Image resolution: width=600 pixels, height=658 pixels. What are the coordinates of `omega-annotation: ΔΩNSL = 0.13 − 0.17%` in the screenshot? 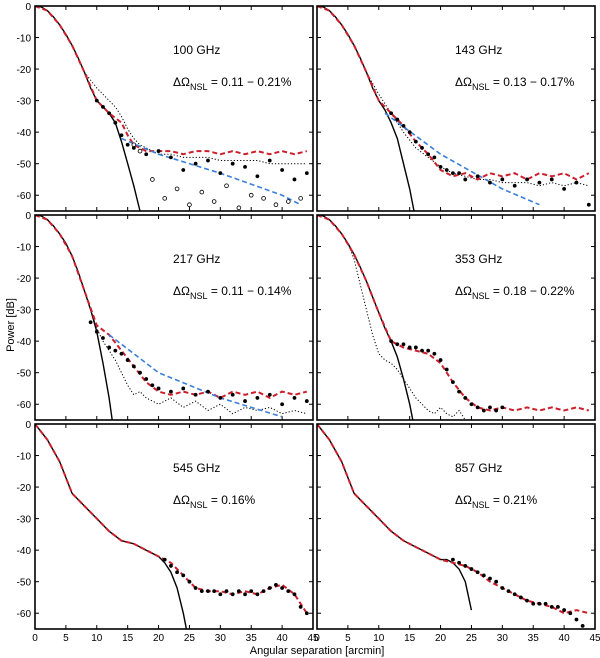 It's located at (515, 83).